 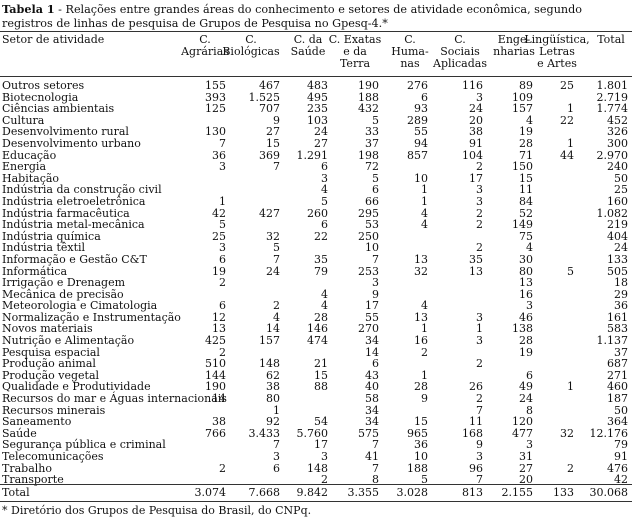 I want to click on cell-value: 707, so click(x=269, y=109).